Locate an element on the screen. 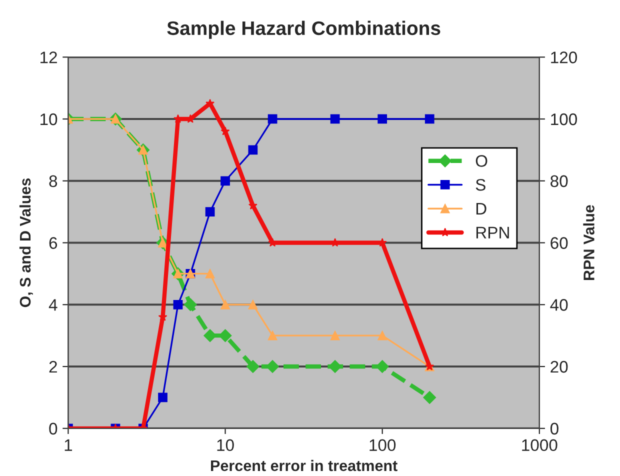 The width and height of the screenshot is (620, 476). chart-title: Sample Hazard Combinations is located at coordinates (303, 29).